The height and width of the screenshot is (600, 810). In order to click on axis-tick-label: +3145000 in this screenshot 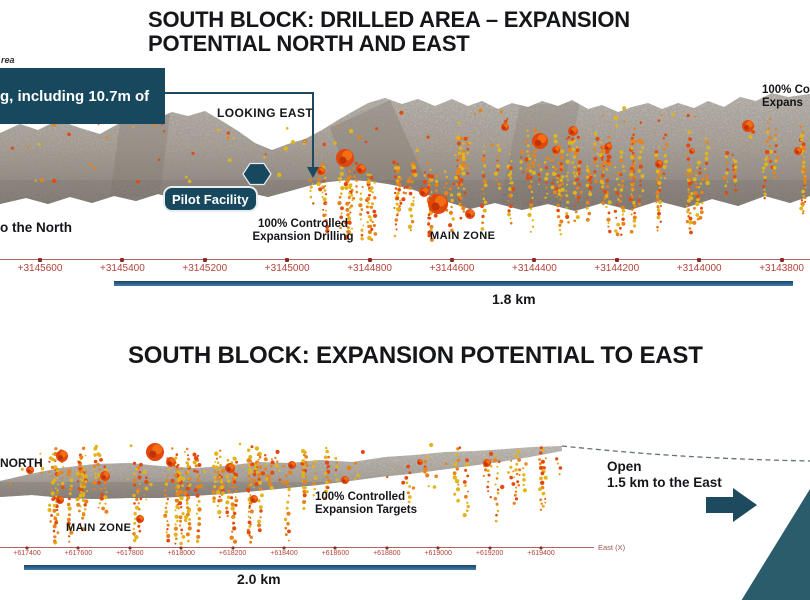, I will do `click(287, 268)`.